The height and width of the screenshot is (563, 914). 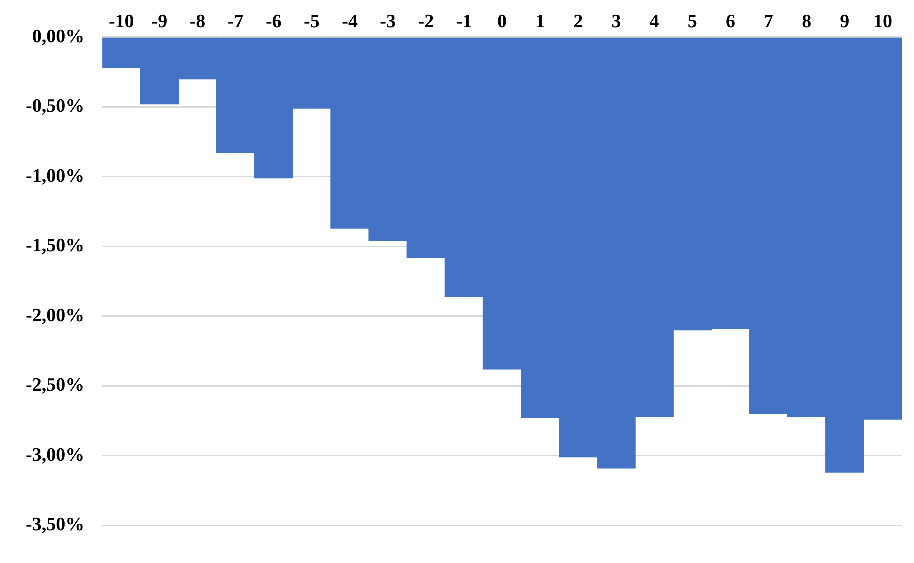 What do you see at coordinates (579, 22) in the screenshot?
I see `x-tick-label: 2` at bounding box center [579, 22].